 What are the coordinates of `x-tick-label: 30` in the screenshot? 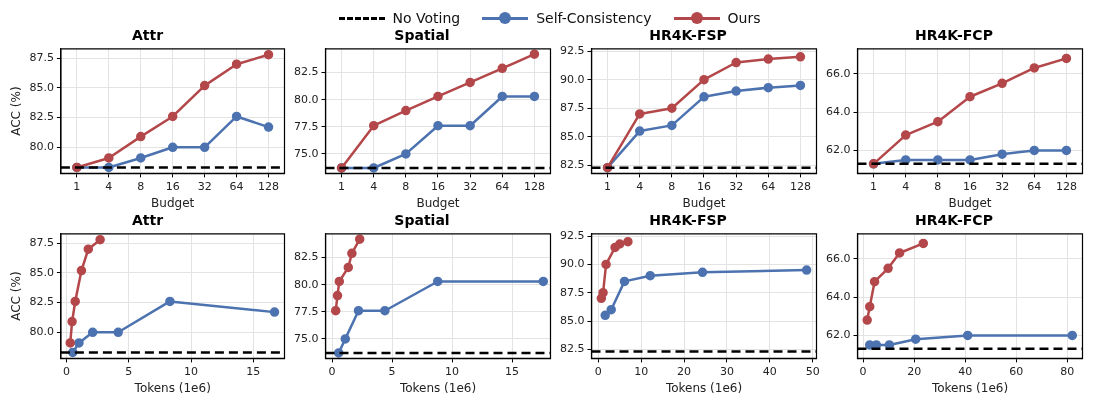 It's located at (726, 371).